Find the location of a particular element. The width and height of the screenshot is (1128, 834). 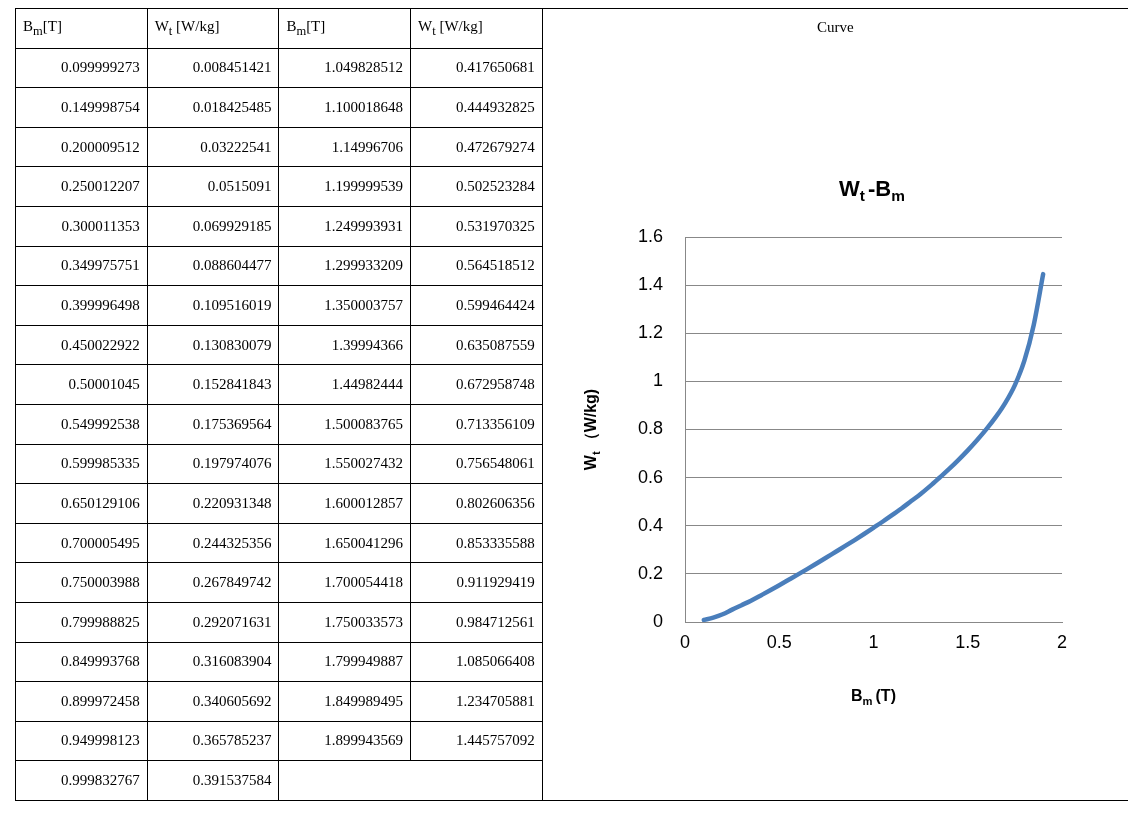

text: 0.564518512 is located at coordinates (476, 266).